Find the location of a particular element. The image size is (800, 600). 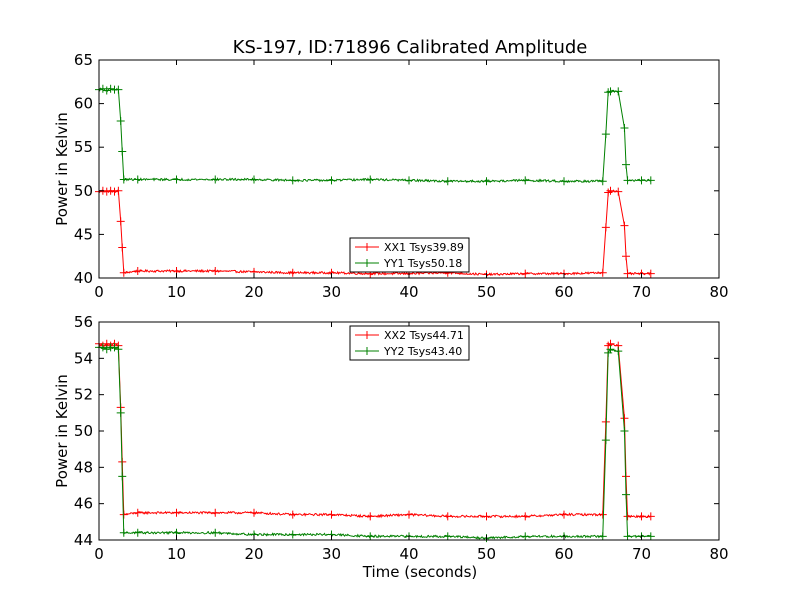

legend-label: XX1 Tsys39.89 is located at coordinates (424, 247).